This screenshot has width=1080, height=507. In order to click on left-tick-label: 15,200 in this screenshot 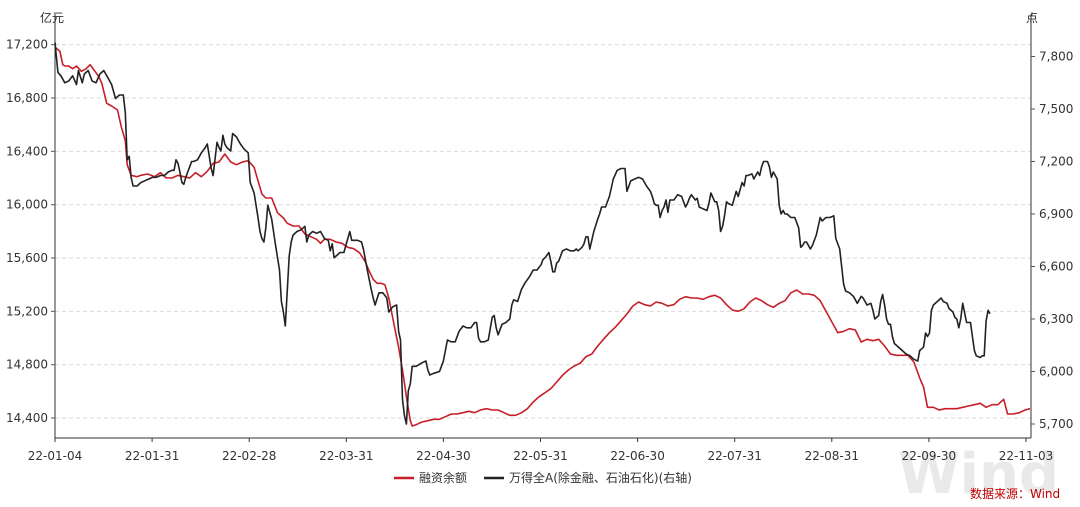, I will do `click(27, 311)`.